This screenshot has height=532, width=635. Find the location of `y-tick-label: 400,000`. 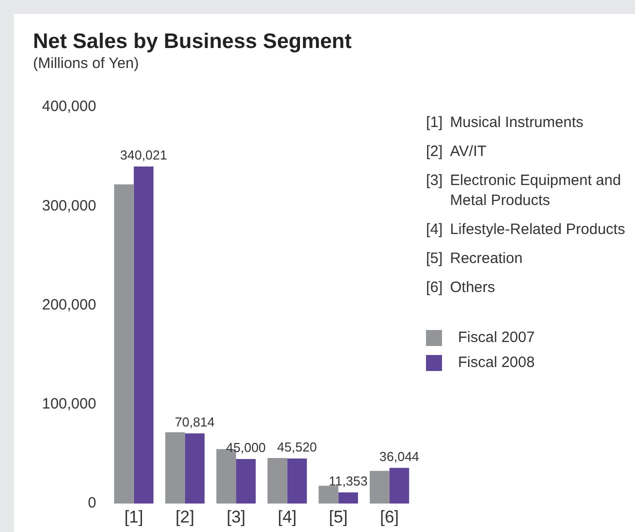

y-tick-label: 400,000 is located at coordinates (69, 107).